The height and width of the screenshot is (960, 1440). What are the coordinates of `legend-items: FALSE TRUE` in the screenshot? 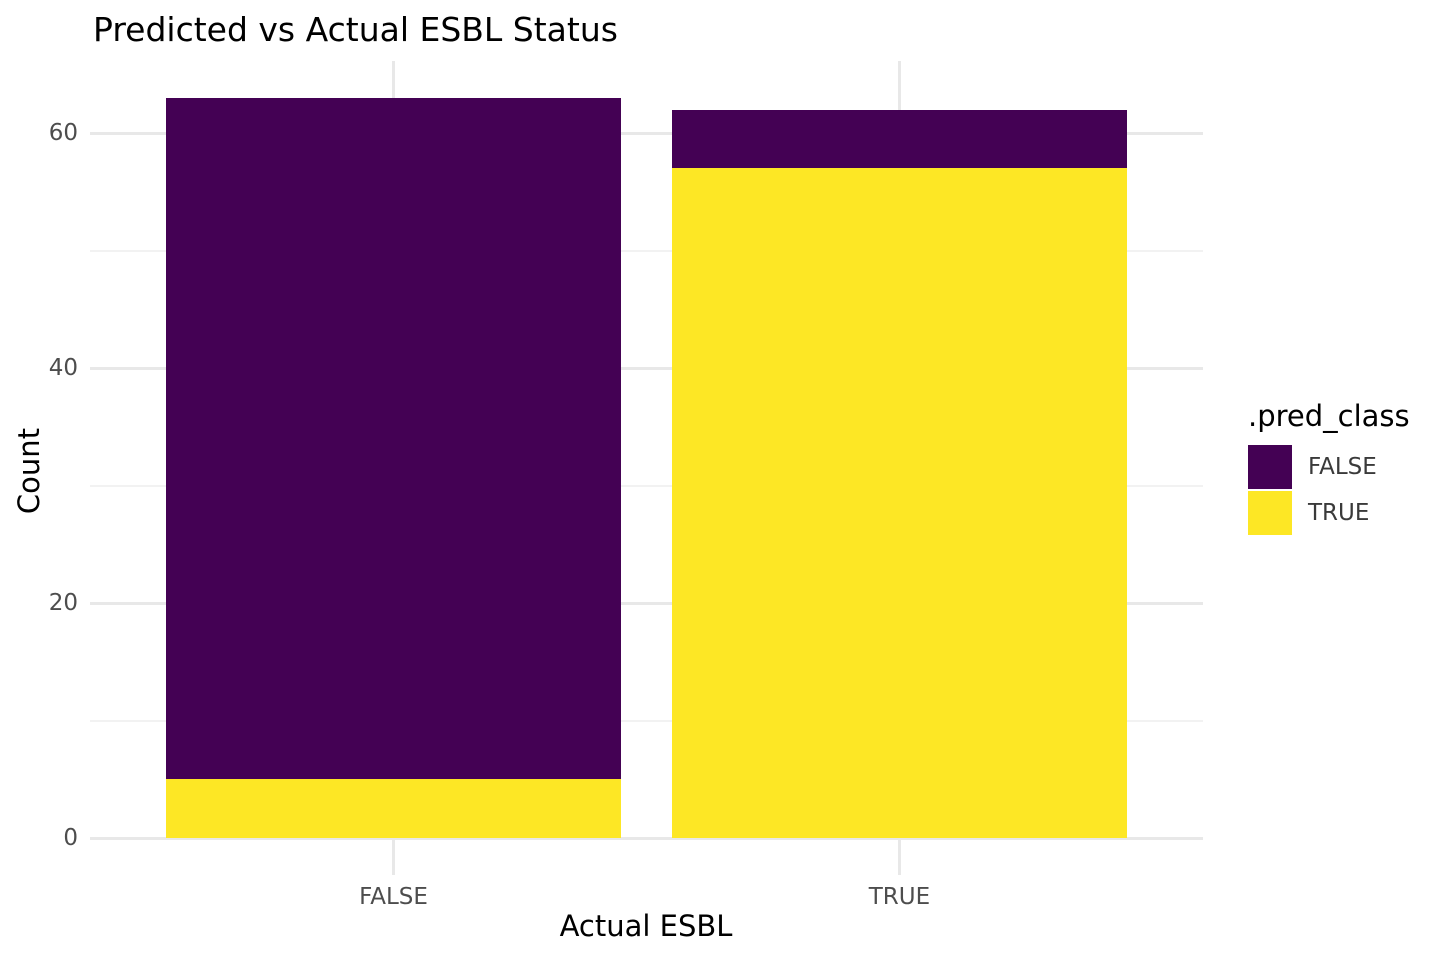 It's located at (1329, 490).